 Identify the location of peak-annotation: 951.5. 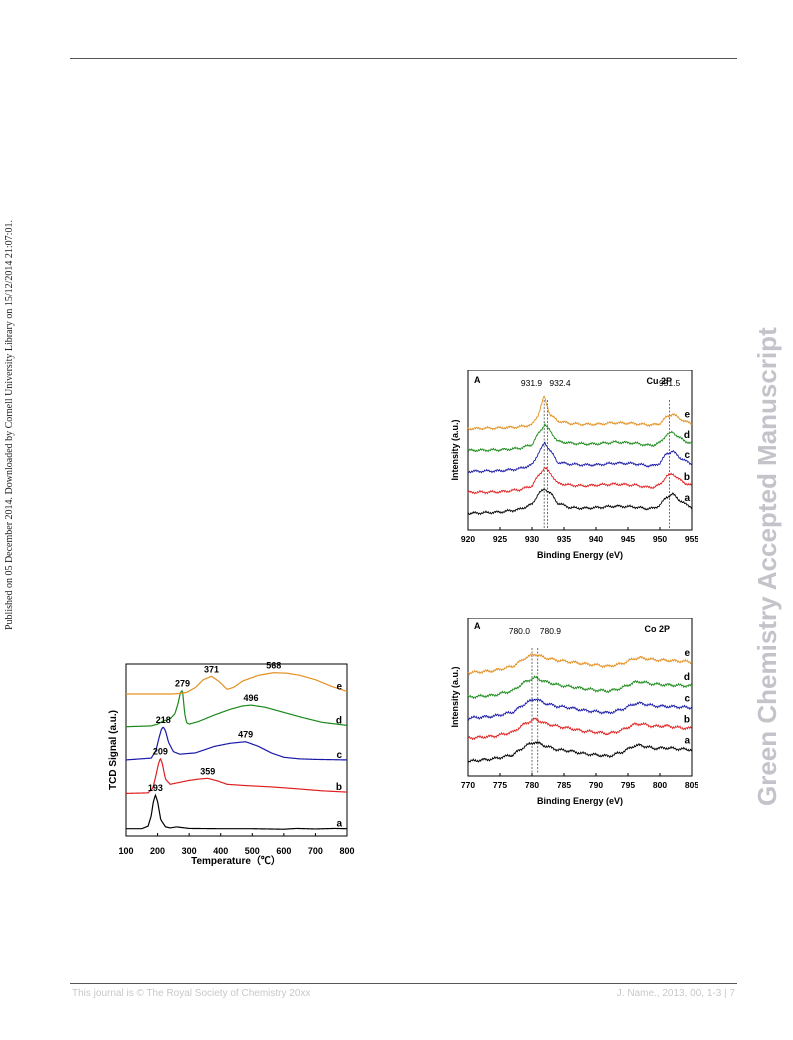
(670, 383).